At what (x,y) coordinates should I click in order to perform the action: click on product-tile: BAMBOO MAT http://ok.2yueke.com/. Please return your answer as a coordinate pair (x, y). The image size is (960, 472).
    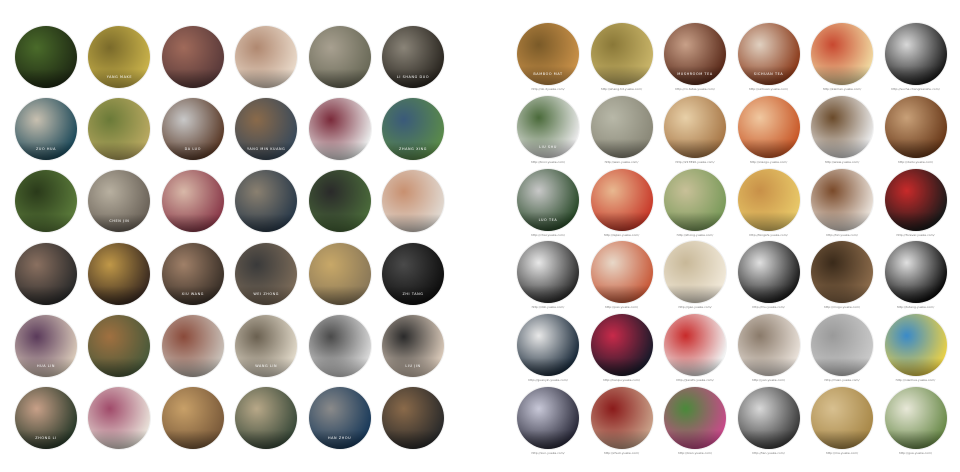
    Looking at the image, I should click on (548, 58).